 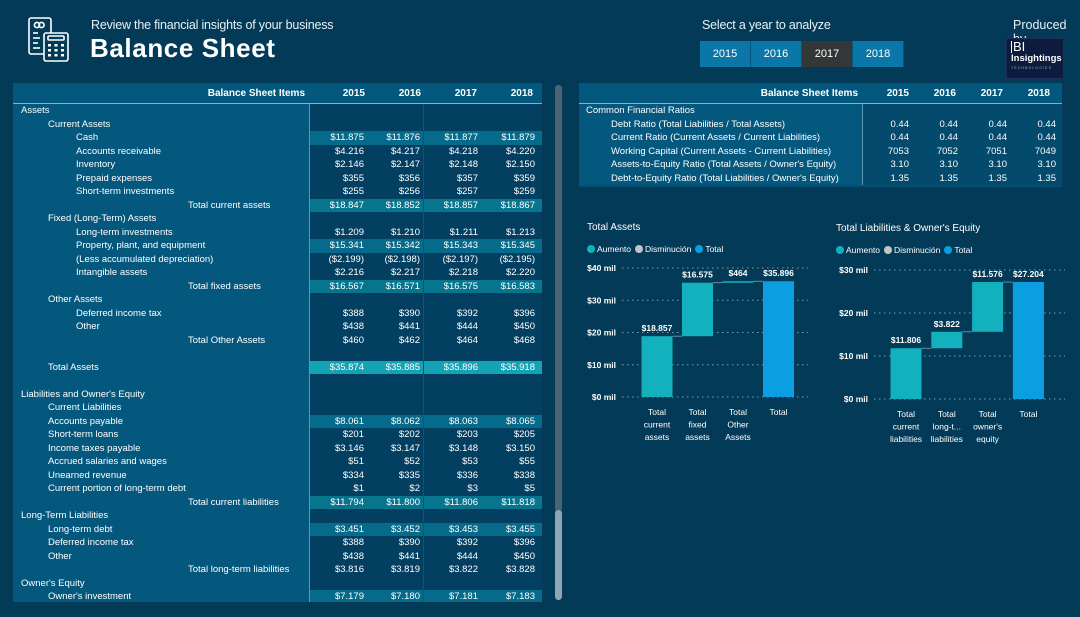 I want to click on ratio-column-header-2016: 2016, so click(x=944, y=93).